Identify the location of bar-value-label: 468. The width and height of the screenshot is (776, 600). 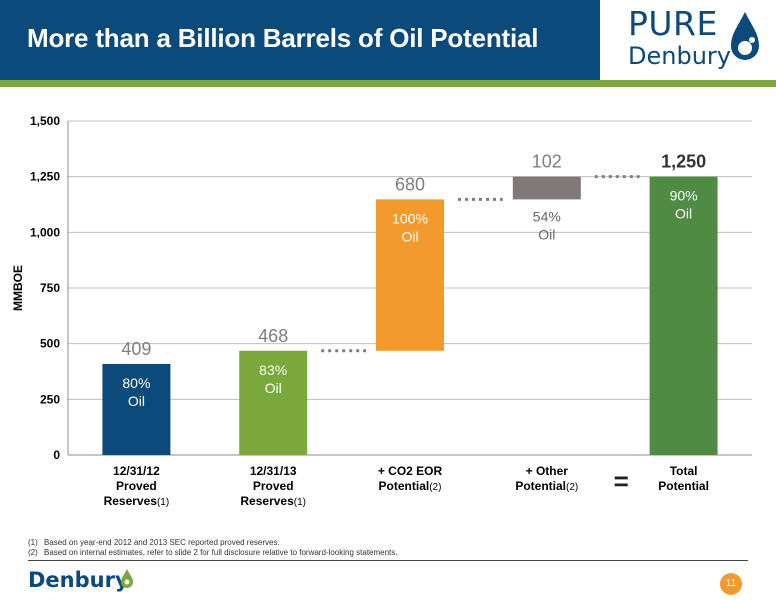
(273, 336).